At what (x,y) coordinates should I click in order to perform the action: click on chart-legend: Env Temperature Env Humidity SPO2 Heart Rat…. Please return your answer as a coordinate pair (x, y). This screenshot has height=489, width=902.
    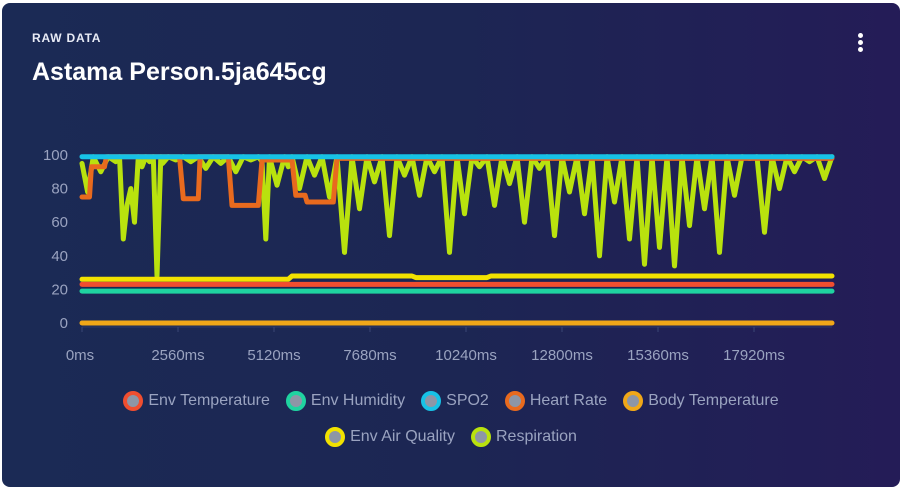
    Looking at the image, I should click on (451, 419).